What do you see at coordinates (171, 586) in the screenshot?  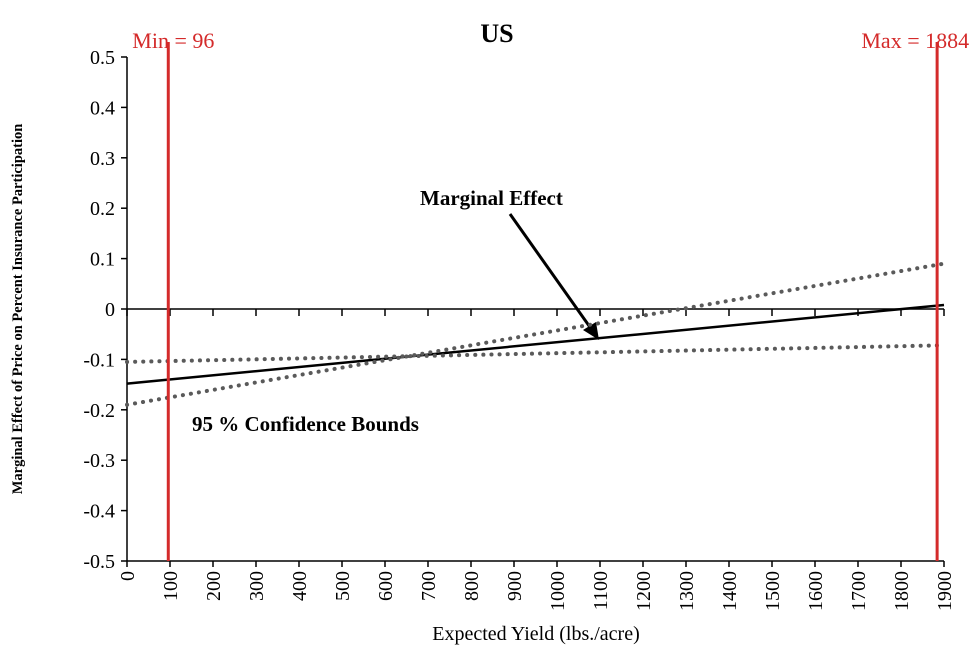 I see `x-tick-label: 100` at bounding box center [171, 586].